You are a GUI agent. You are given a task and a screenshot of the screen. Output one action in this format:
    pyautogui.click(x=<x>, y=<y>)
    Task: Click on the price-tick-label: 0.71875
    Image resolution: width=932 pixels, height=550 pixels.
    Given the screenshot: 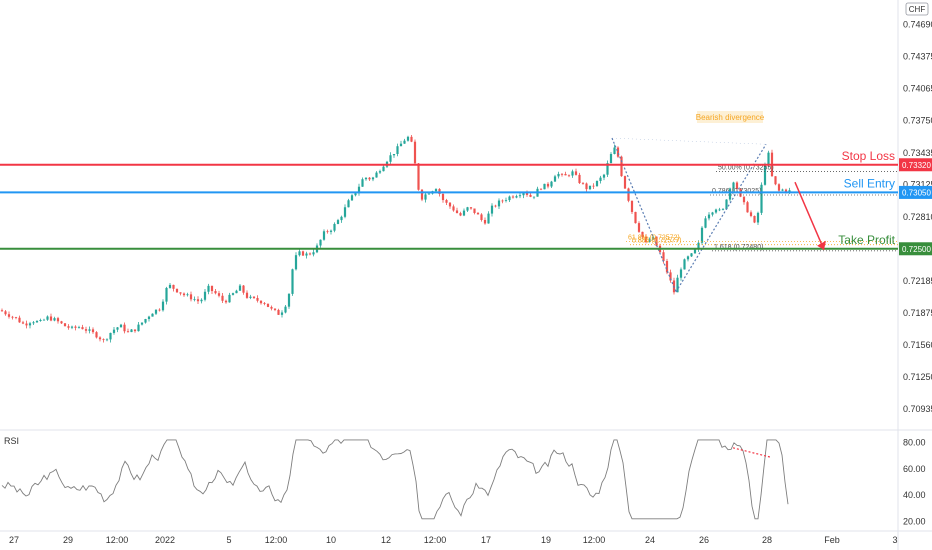 What is the action you would take?
    pyautogui.click(x=917, y=313)
    